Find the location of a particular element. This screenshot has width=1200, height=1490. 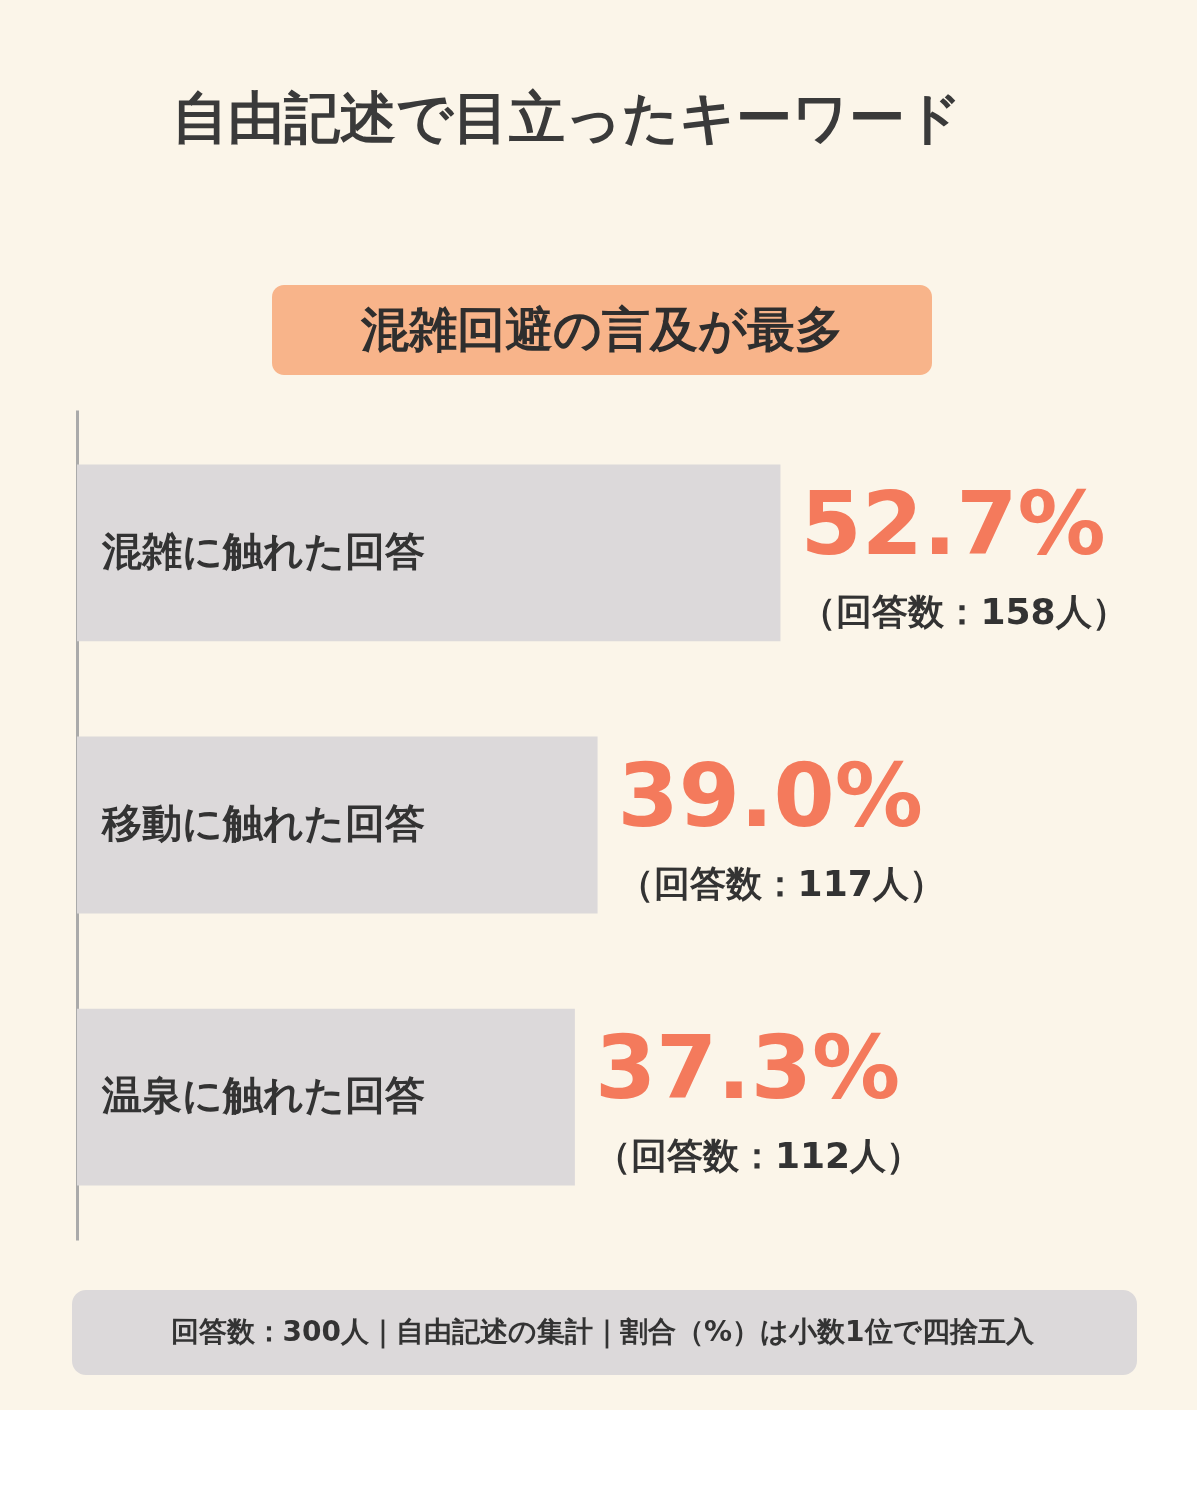

annotation: （回答数：117人） is located at coordinates (781, 883).